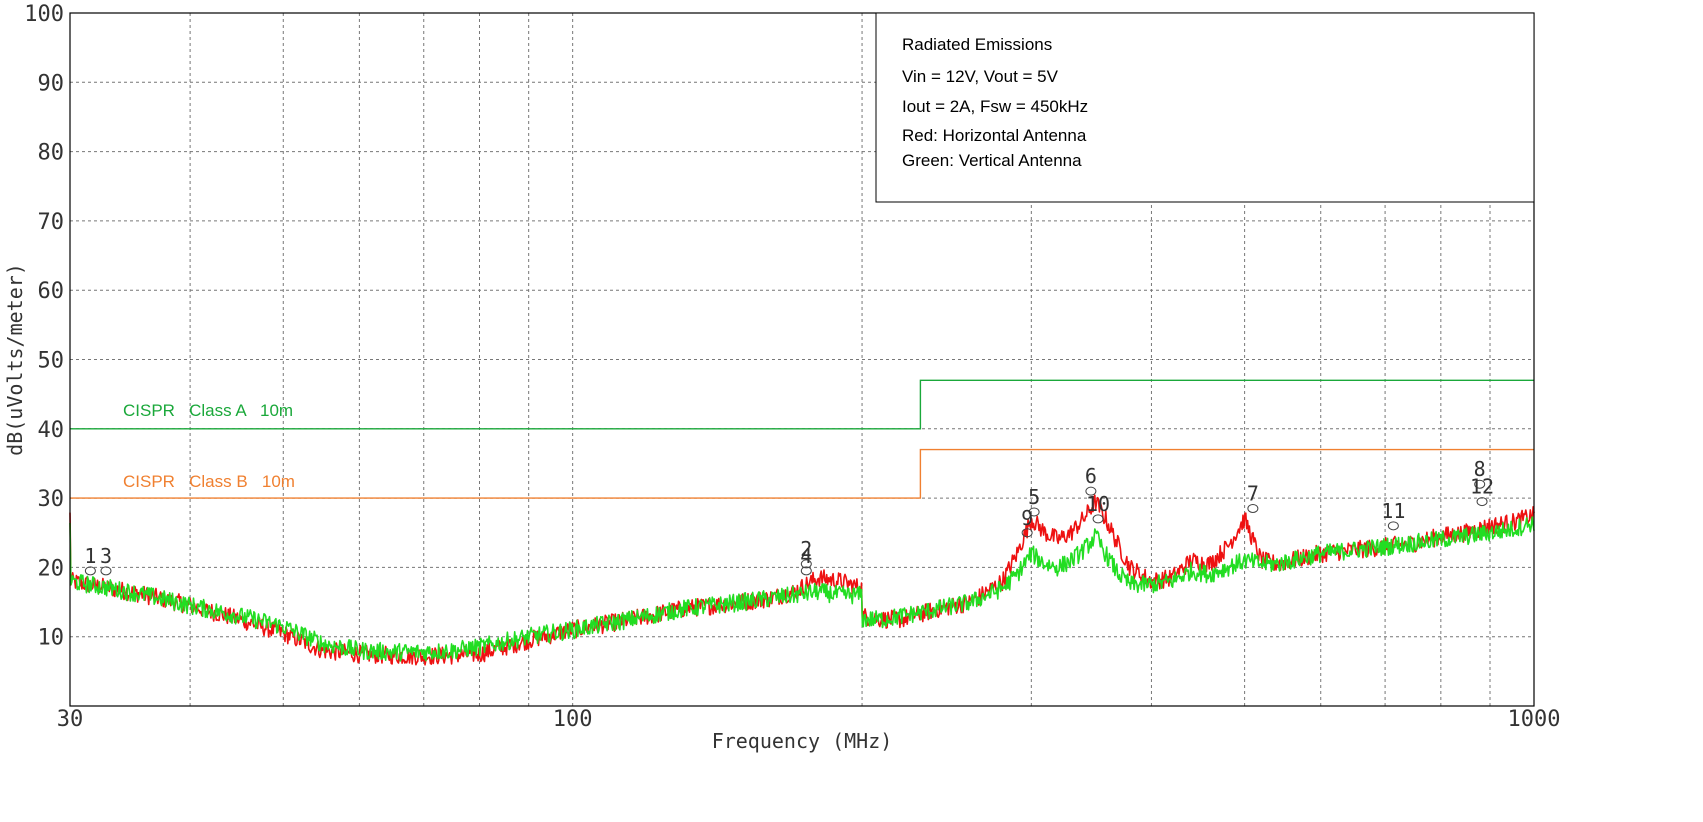  I want to click on y-tick-label: 40, so click(51, 430).